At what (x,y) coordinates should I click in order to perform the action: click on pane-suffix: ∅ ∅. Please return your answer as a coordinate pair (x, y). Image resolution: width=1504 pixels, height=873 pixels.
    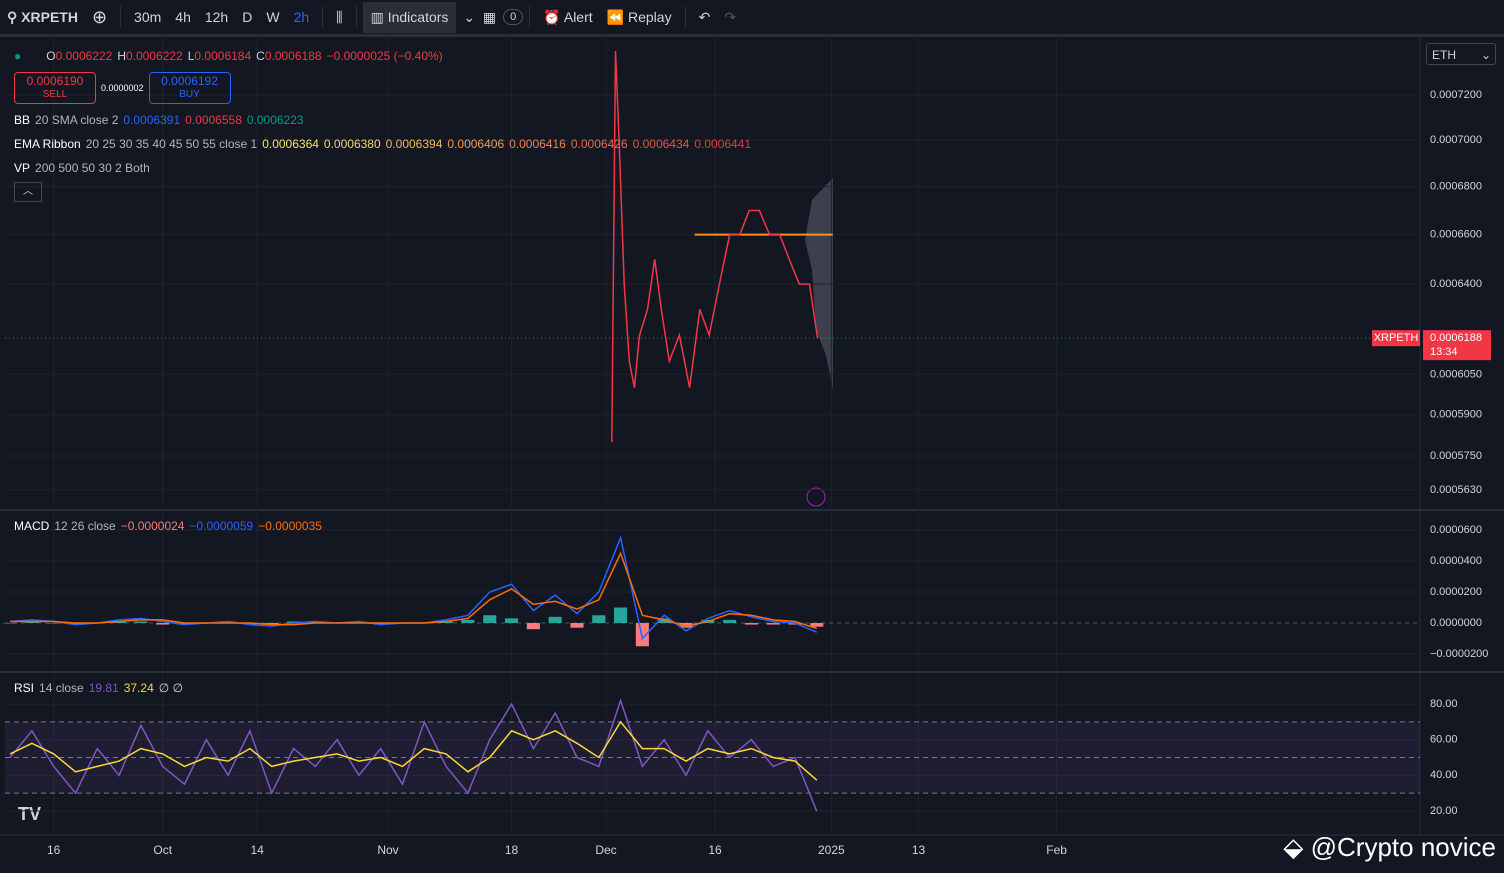
    Looking at the image, I should click on (171, 688).